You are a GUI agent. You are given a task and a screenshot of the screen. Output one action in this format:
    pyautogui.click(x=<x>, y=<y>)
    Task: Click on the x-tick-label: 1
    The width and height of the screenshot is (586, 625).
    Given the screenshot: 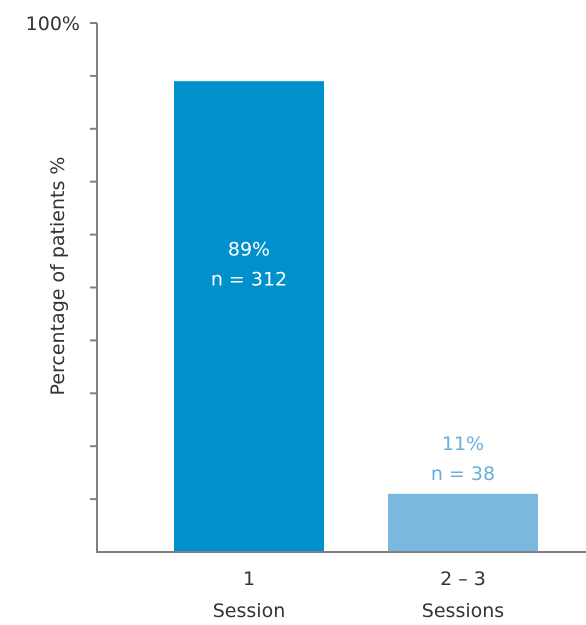 What is the action you would take?
    pyautogui.click(x=249, y=579)
    